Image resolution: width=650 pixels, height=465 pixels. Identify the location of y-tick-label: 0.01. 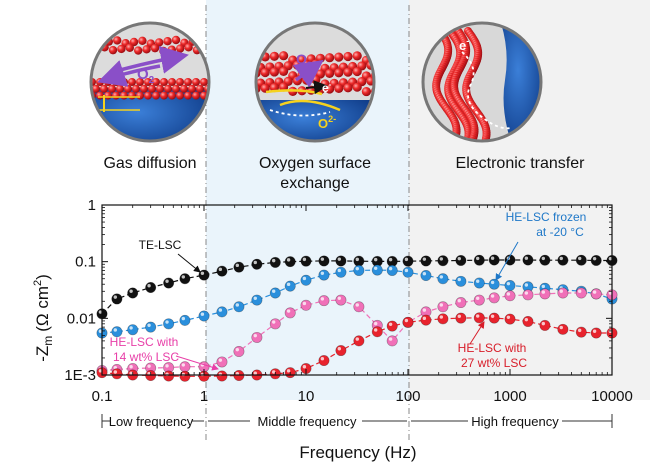
(81, 318).